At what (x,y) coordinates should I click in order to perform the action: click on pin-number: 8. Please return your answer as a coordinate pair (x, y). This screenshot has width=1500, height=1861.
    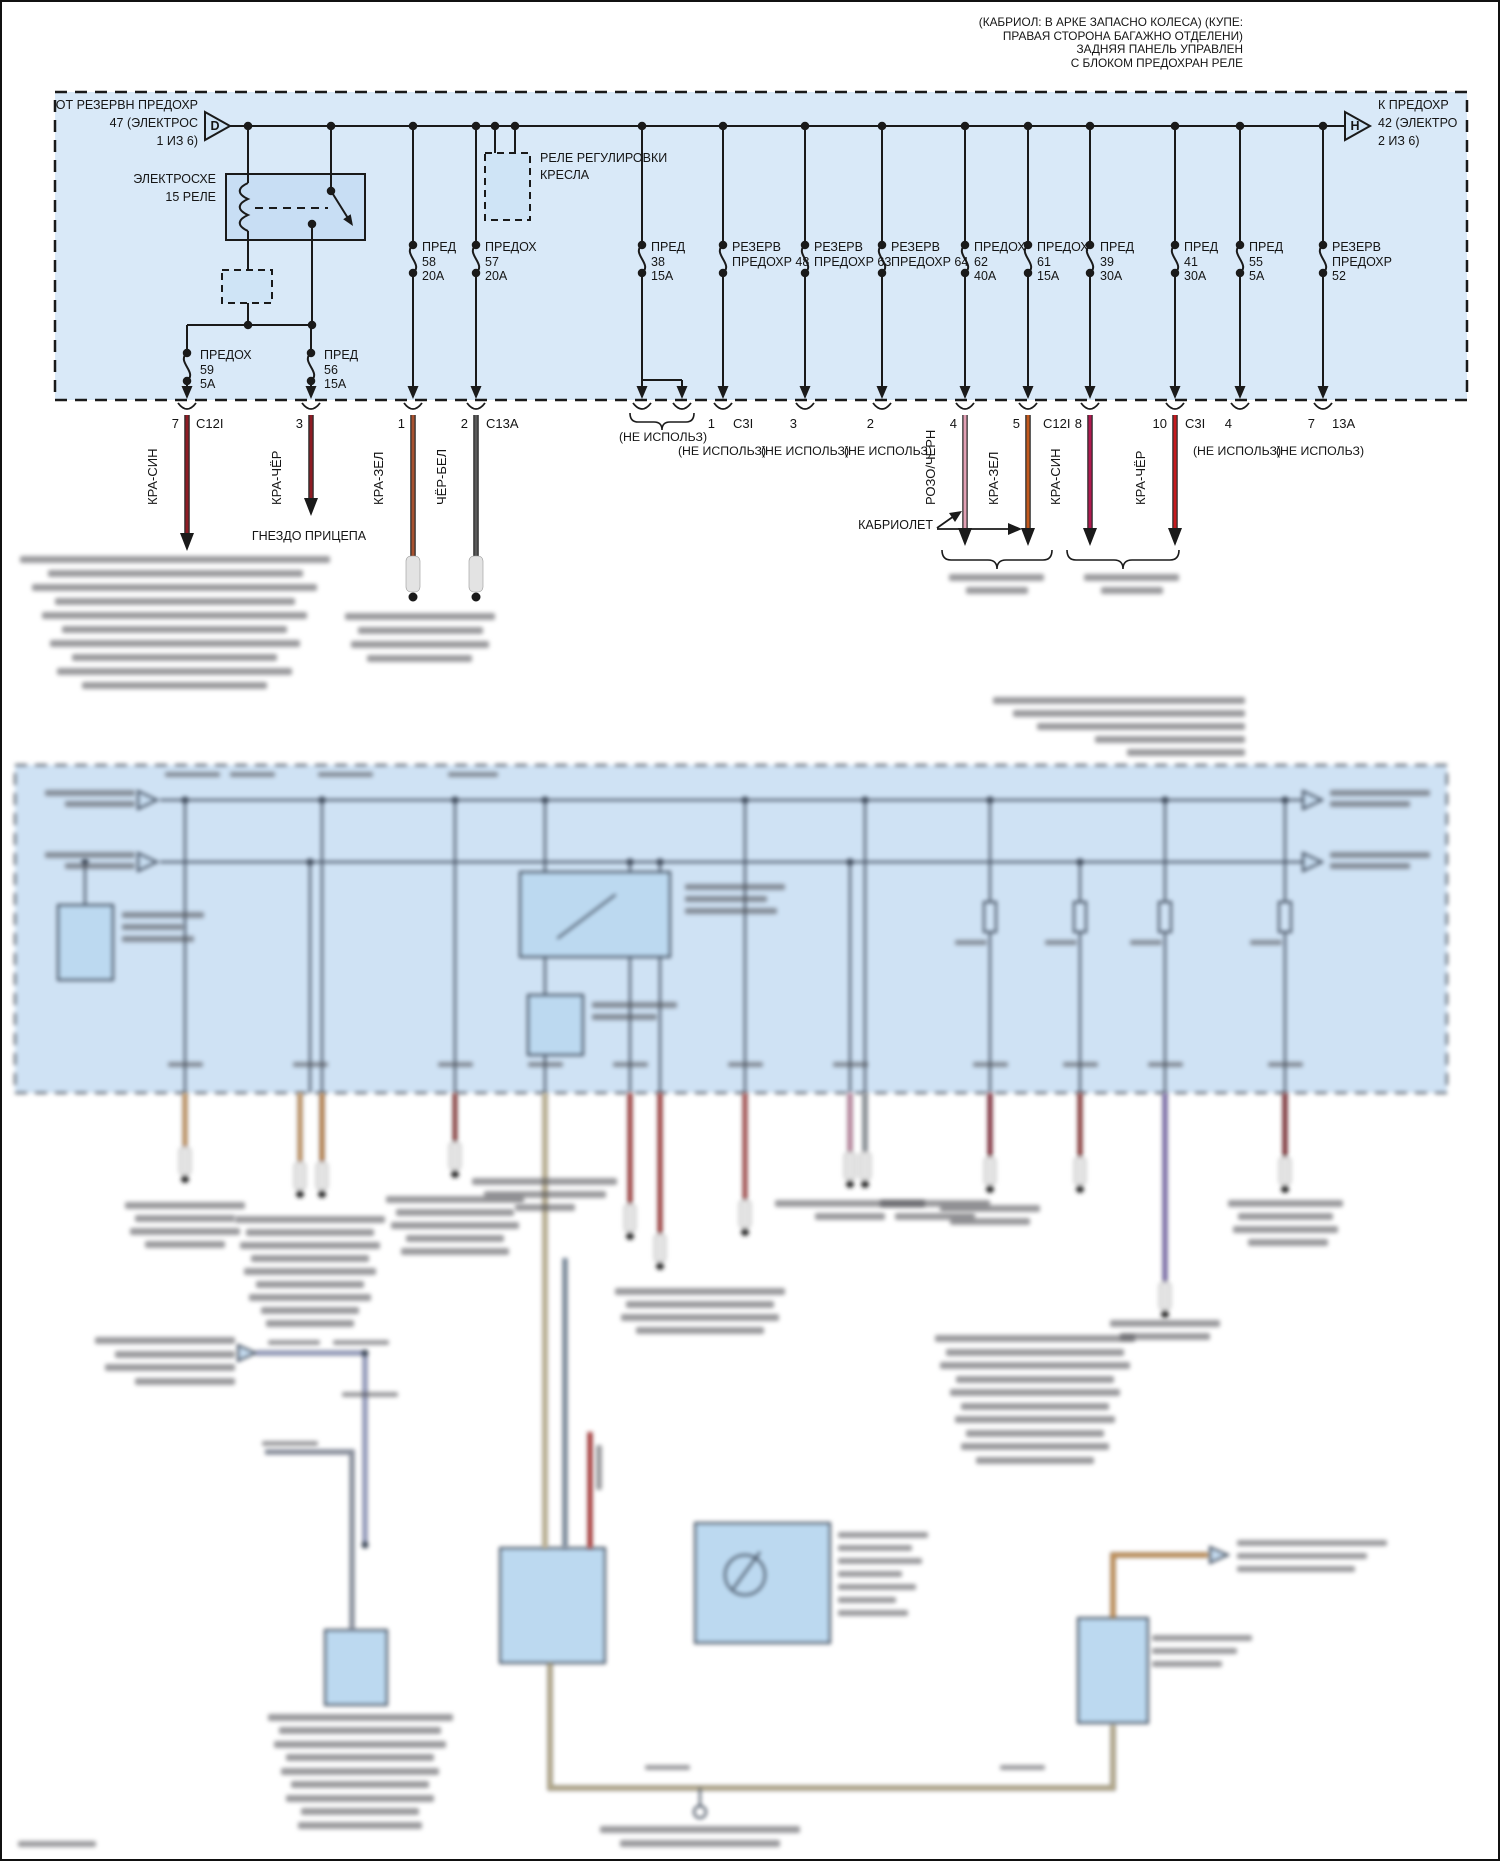
    Looking at the image, I should click on (1078, 423).